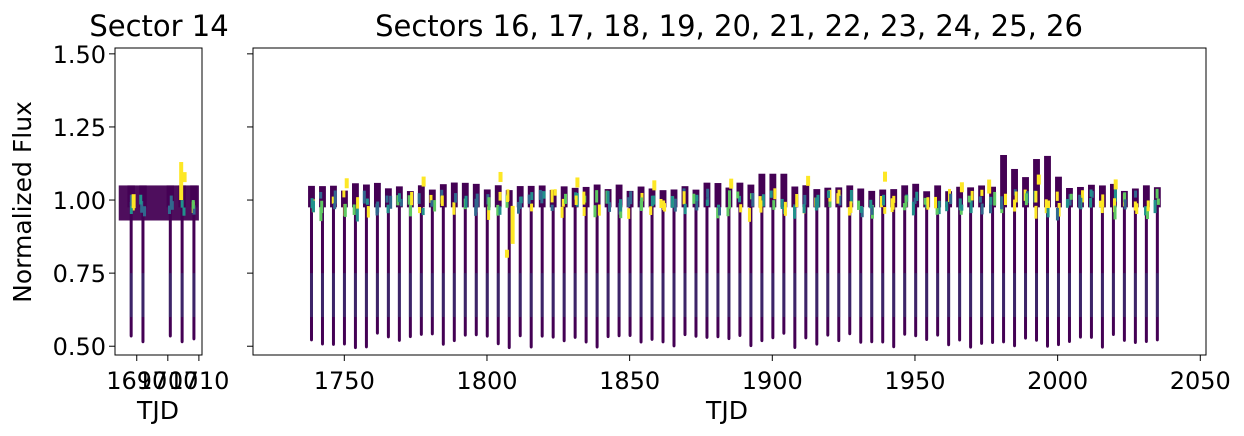 This screenshot has width=1244, height=436. I want to click on x-tick-label: 1690, so click(136, 381).